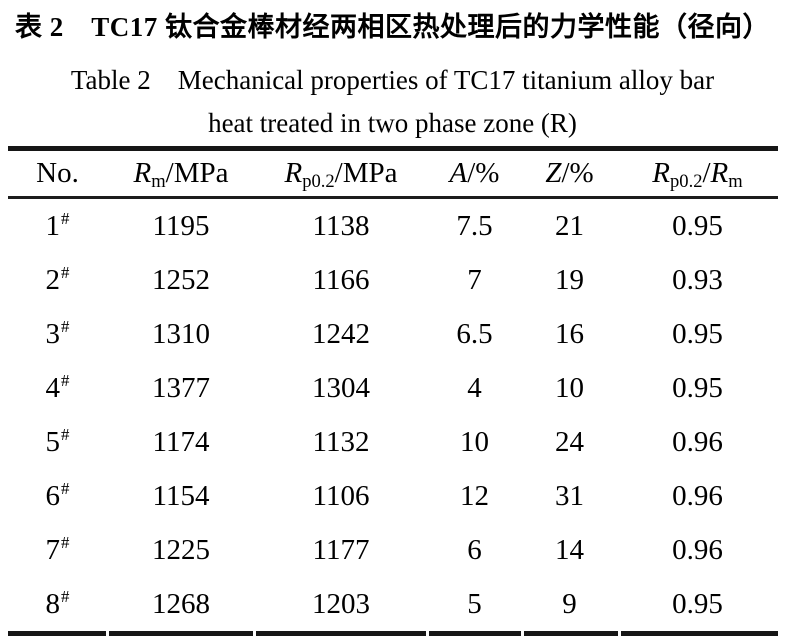  I want to click on table-row: 6# 1154 1106 12 31 0.96, so click(393, 496).